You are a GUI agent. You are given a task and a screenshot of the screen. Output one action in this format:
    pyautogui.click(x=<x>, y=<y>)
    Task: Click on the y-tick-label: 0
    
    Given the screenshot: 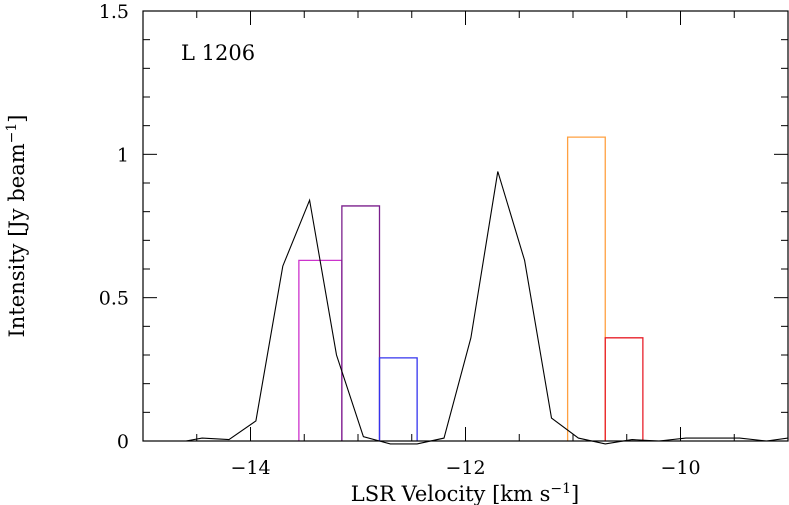 What is the action you would take?
    pyautogui.click(x=123, y=442)
    